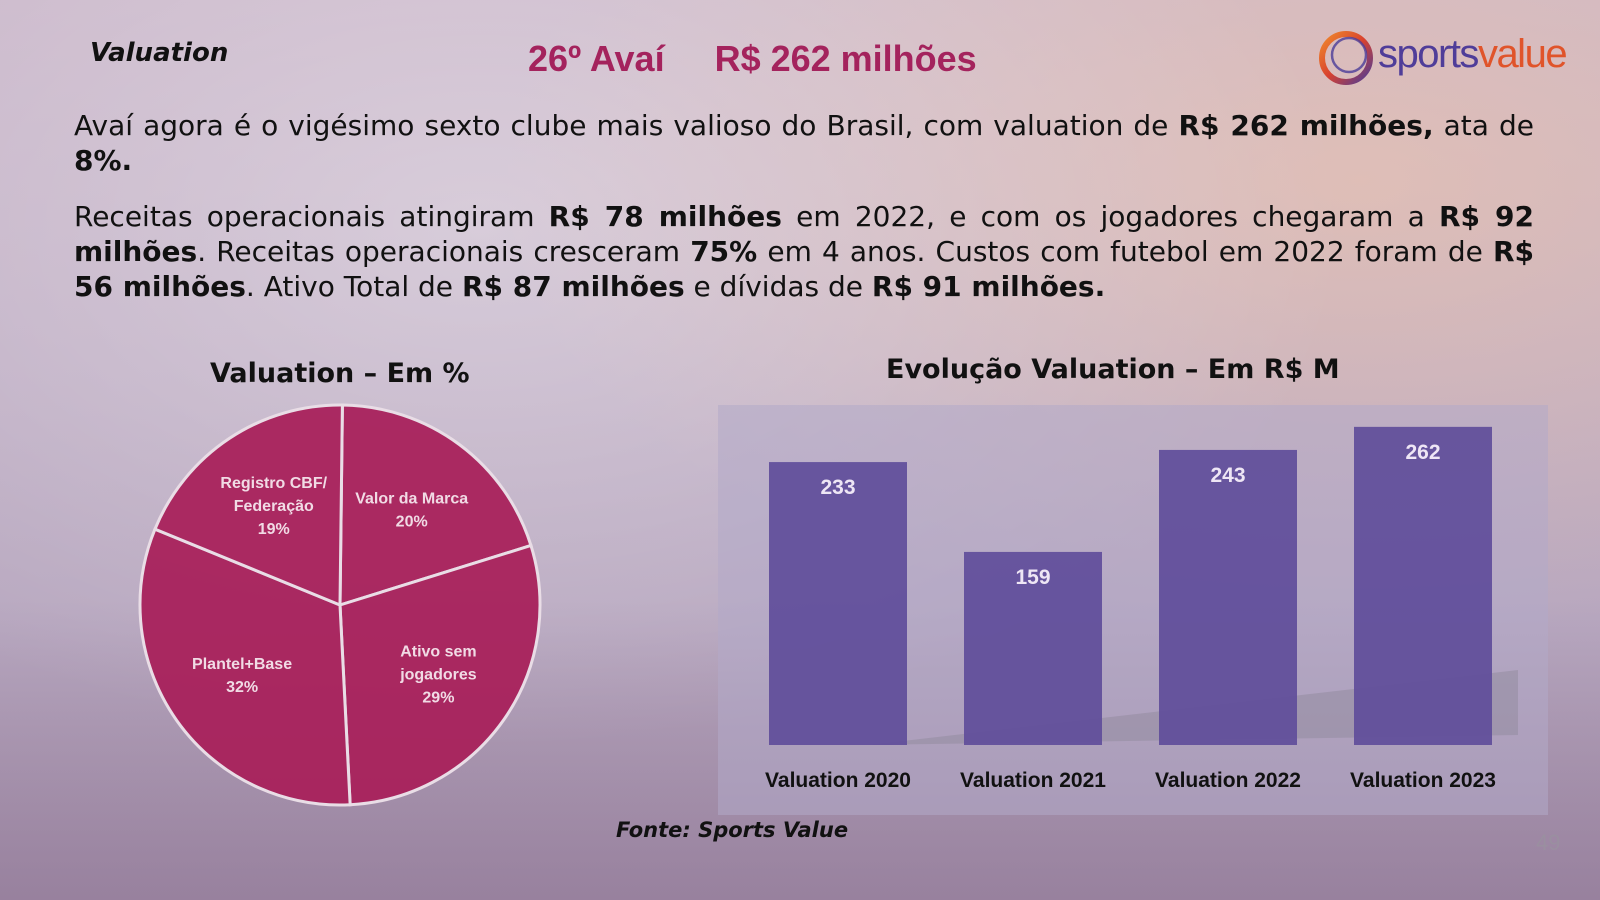 The height and width of the screenshot is (900, 1600). What do you see at coordinates (1346, 58) in the screenshot?
I see `logo-ring-icon` at bounding box center [1346, 58].